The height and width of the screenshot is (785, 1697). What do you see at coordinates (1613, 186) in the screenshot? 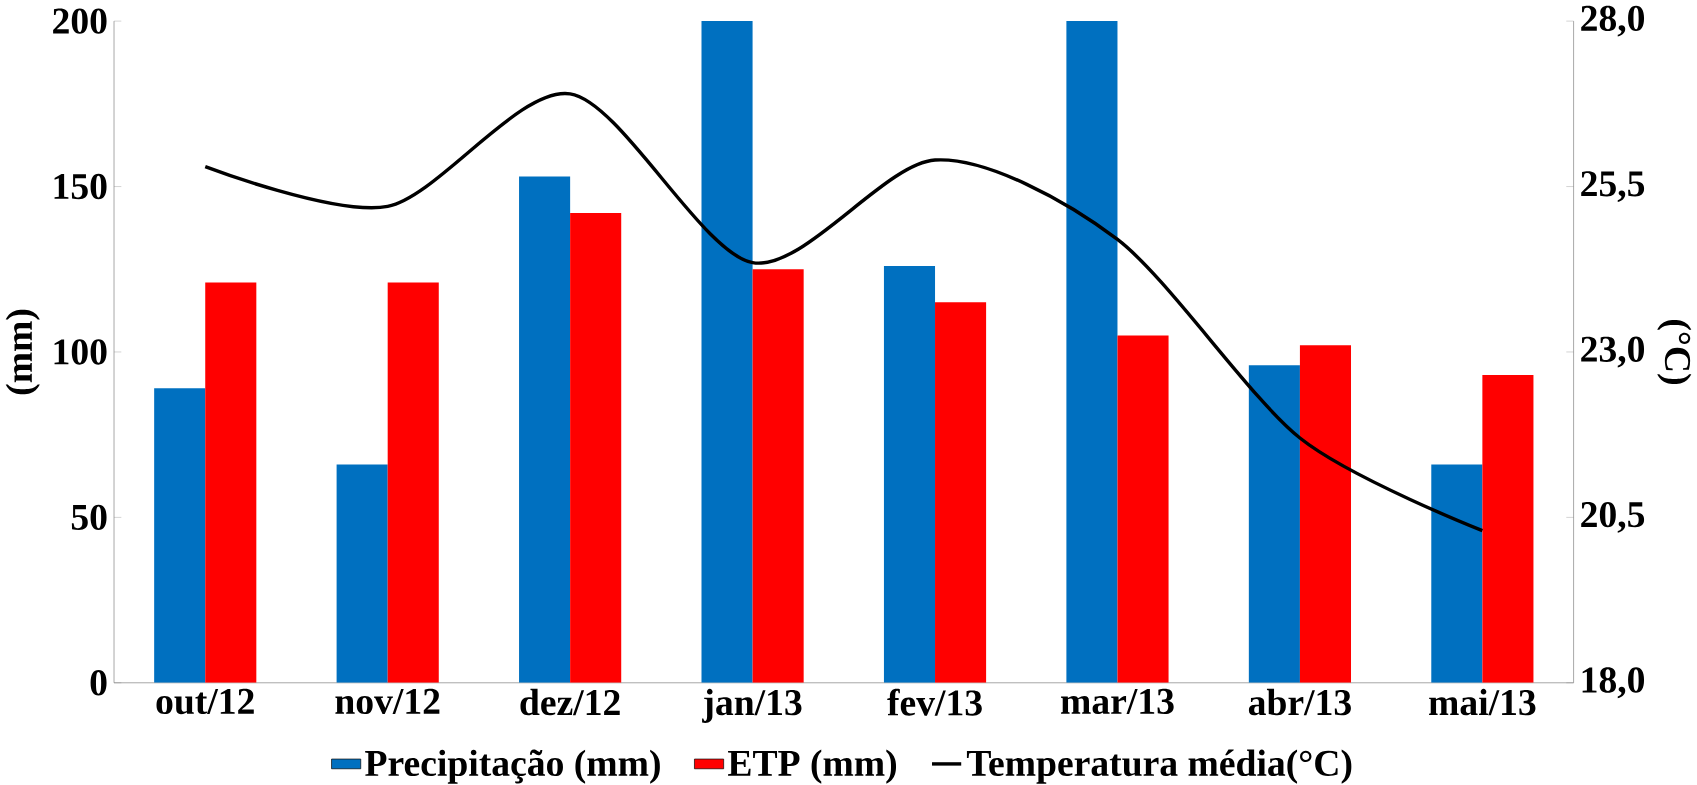
I see `y2-tick-label: 25,5` at bounding box center [1613, 186].